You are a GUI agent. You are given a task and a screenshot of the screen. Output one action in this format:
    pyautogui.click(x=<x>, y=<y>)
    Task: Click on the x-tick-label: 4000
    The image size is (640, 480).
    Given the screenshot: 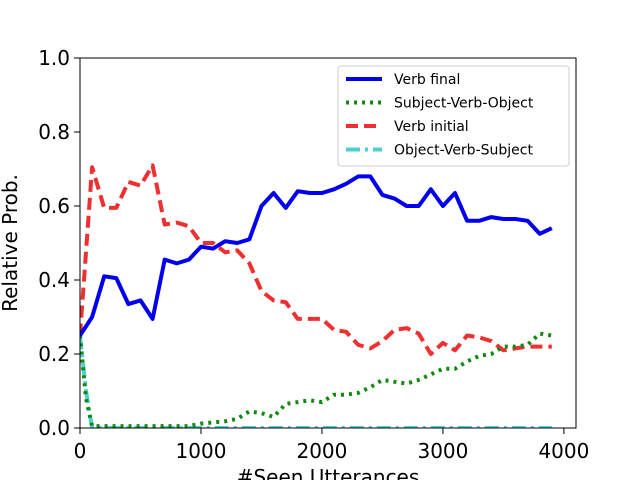 What is the action you would take?
    pyautogui.click(x=563, y=451)
    